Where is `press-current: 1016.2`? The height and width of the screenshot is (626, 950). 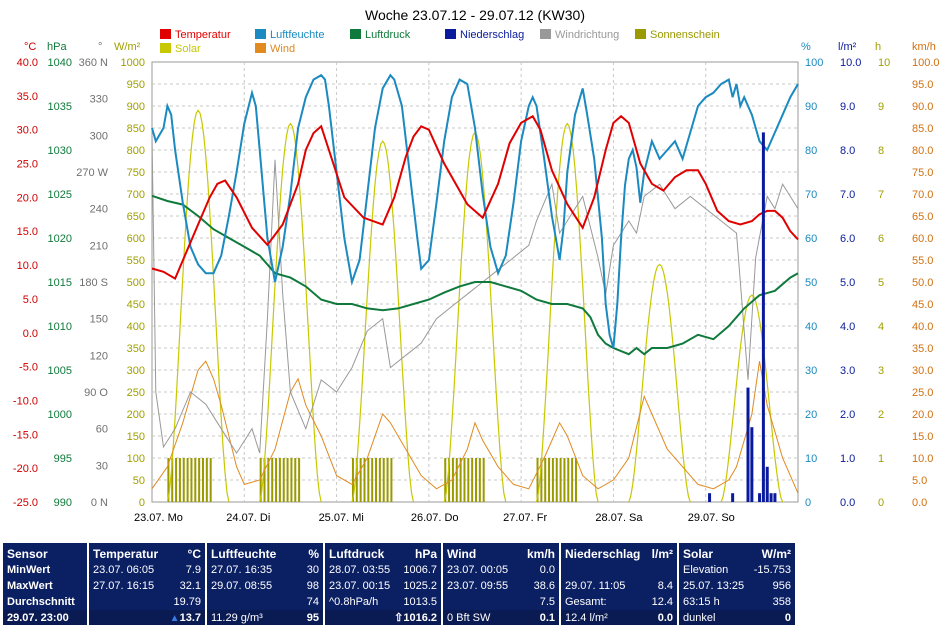 press-current: 1016.2 is located at coordinates (420, 618).